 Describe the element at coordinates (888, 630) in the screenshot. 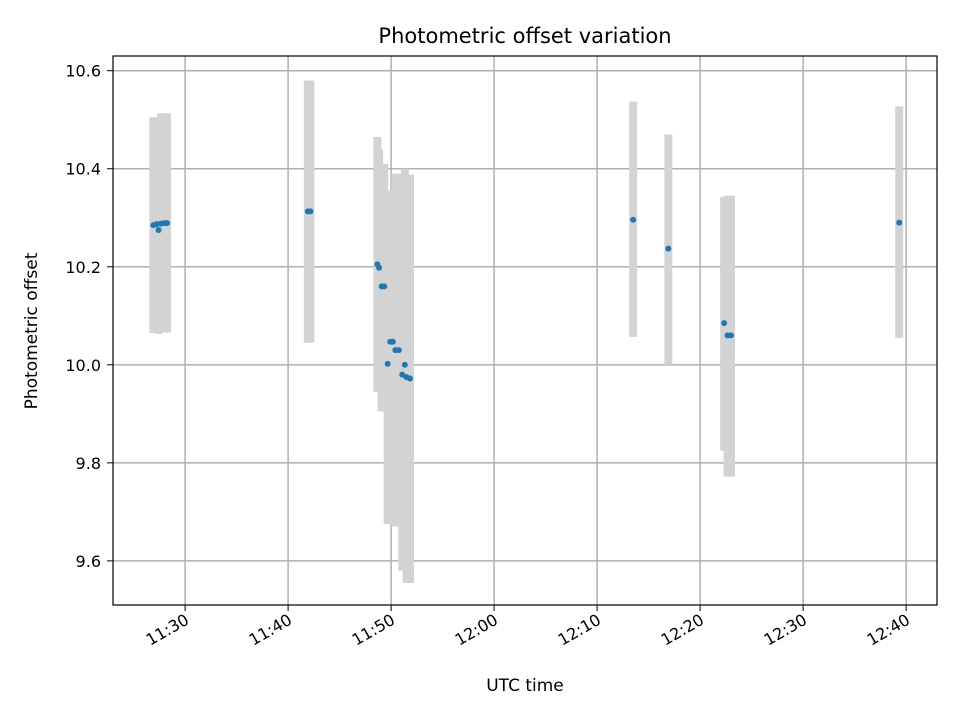

I see `x-tick-label: 12:40` at that location.